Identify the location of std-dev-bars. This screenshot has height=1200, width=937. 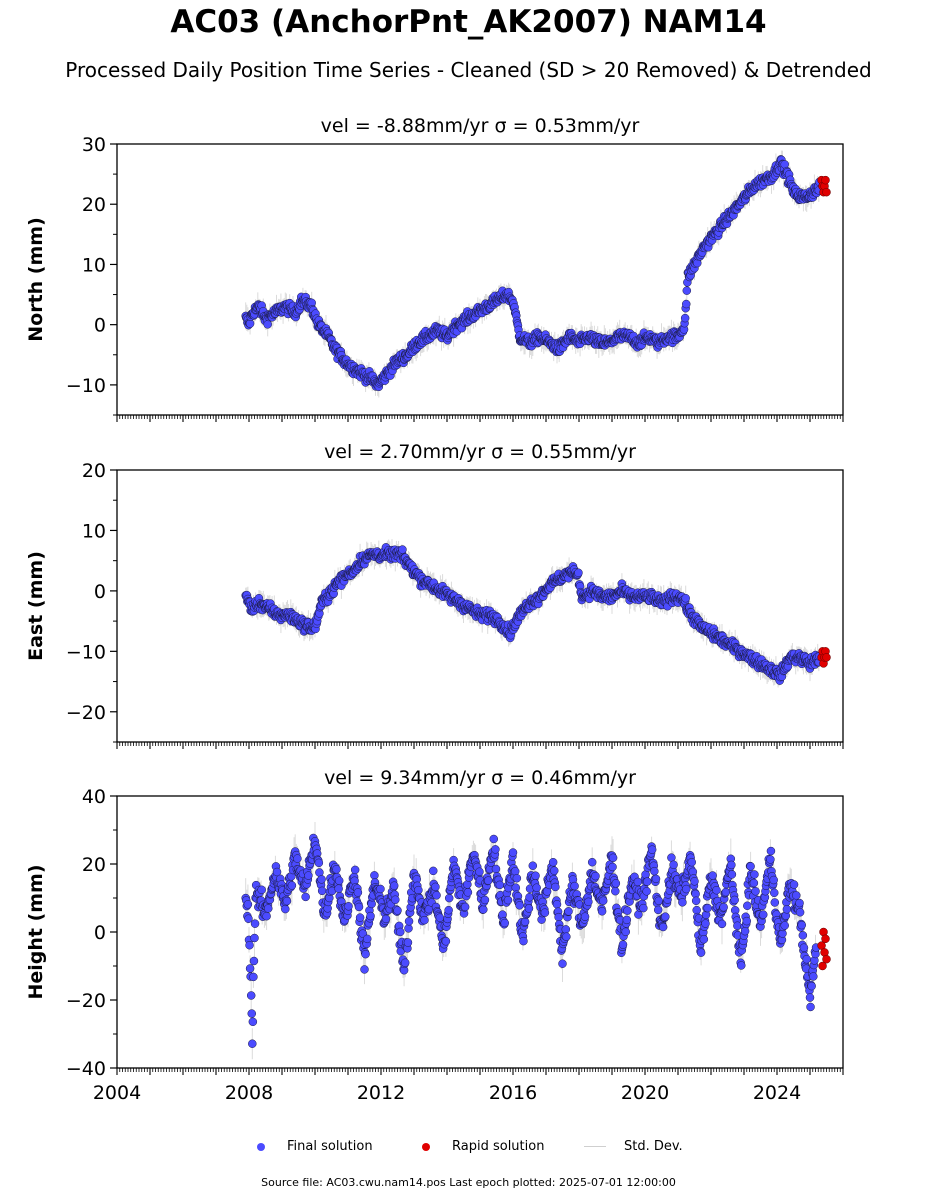
(532, 613).